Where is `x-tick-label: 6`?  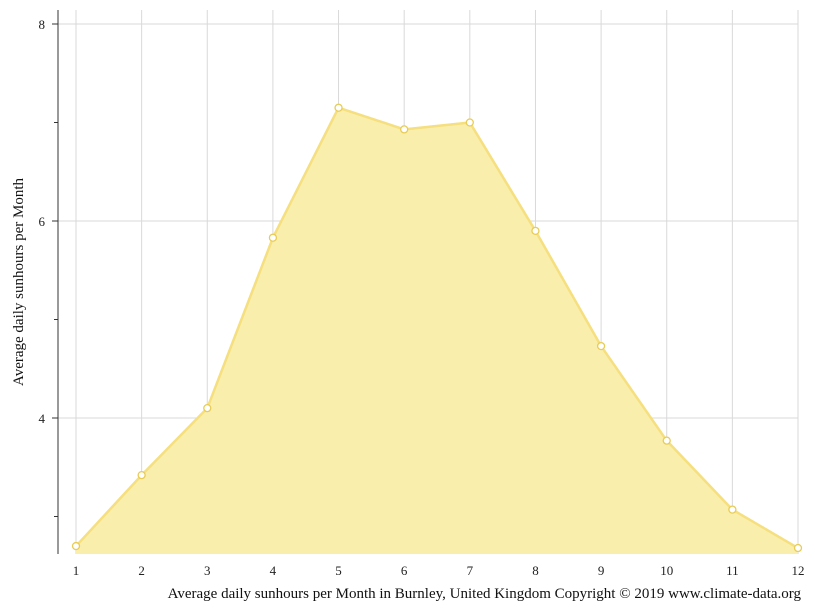 x-tick-label: 6 is located at coordinates (404, 570).